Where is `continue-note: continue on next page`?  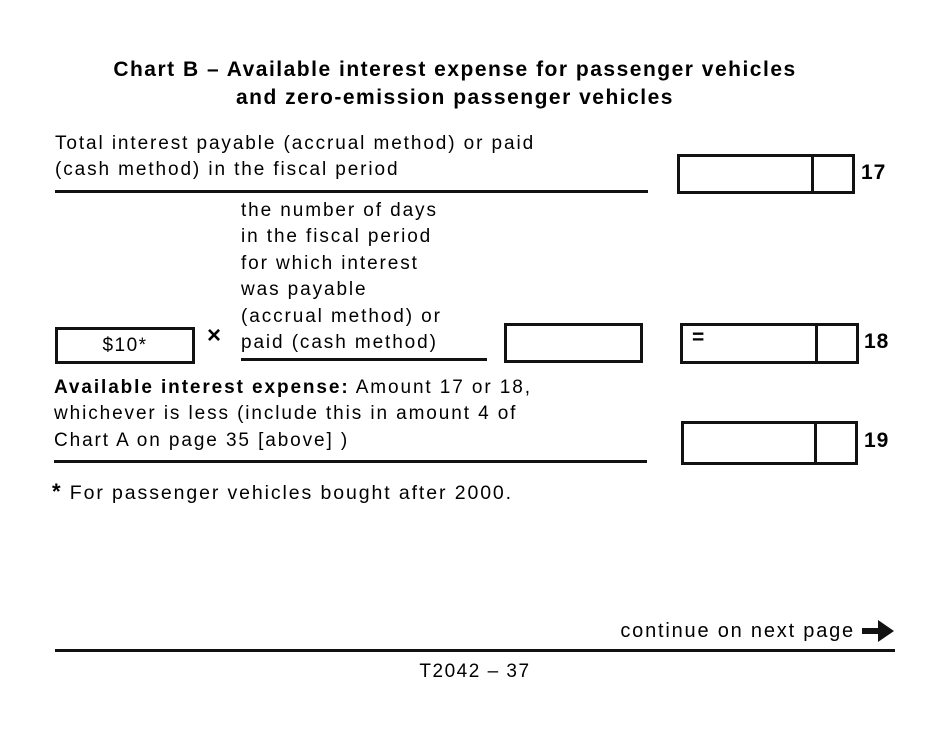 continue-note: continue on next page is located at coordinates (757, 631).